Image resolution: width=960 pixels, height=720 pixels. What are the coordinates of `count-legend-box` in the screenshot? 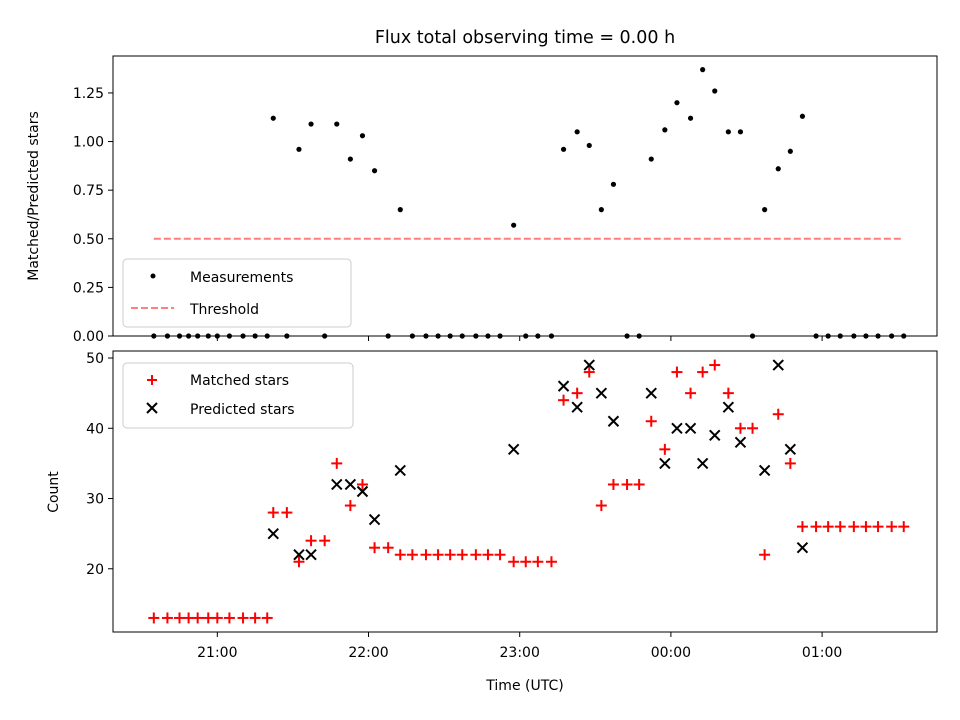 It's located at (238, 395).